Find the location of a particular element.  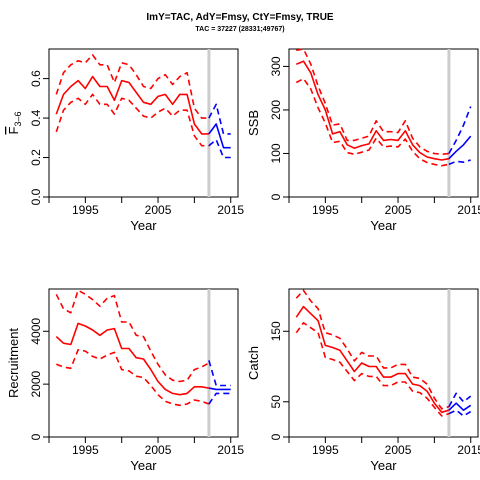

y-axis-label: Catch is located at coordinates (253, 363).